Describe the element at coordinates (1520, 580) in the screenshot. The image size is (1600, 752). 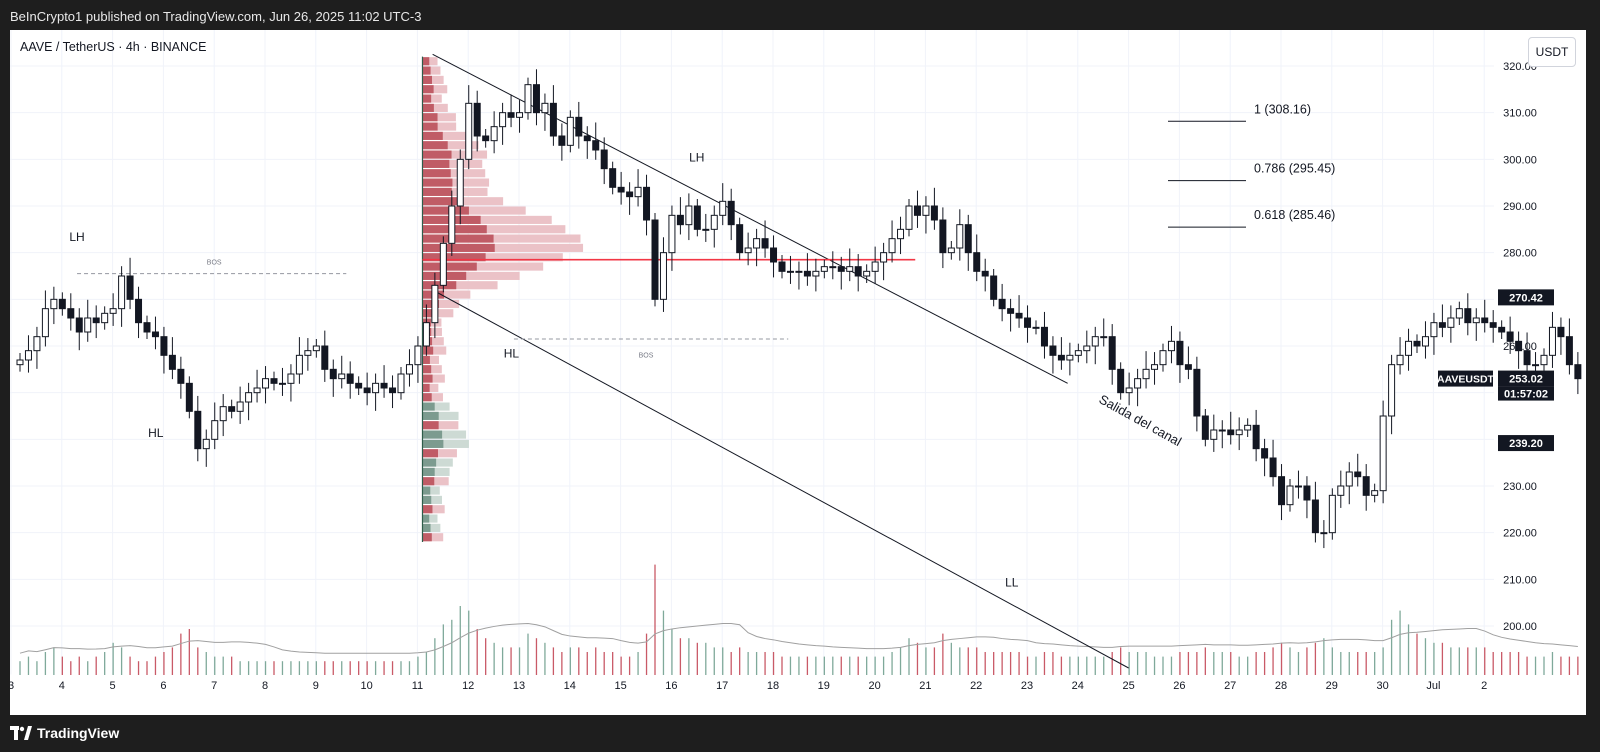
I see `y-tick-label: 210.00` at that location.